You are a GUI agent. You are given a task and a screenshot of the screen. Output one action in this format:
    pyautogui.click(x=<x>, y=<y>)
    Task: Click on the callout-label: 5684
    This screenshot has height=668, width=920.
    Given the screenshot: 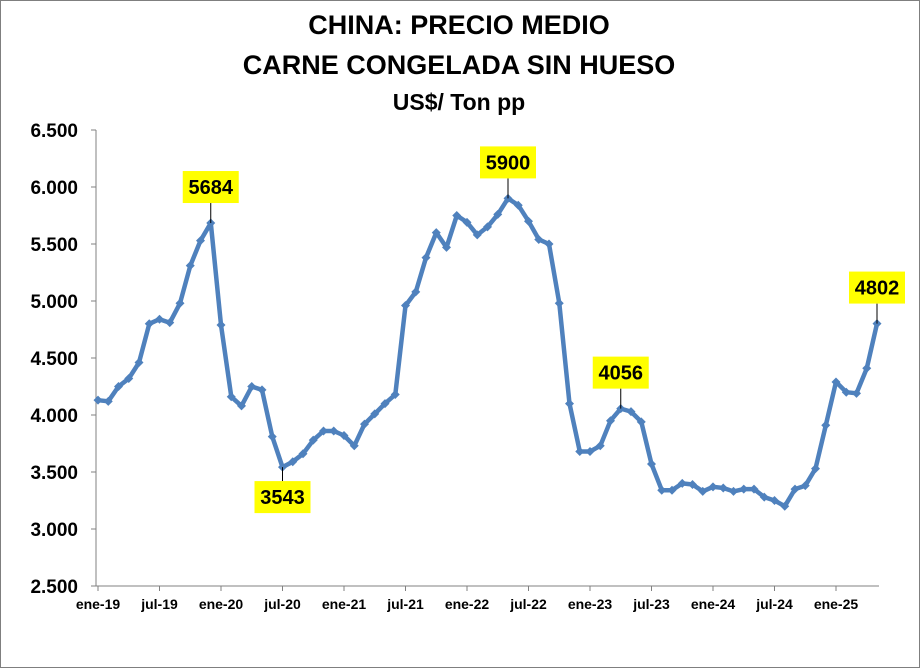 What is the action you would take?
    pyautogui.click(x=211, y=188)
    